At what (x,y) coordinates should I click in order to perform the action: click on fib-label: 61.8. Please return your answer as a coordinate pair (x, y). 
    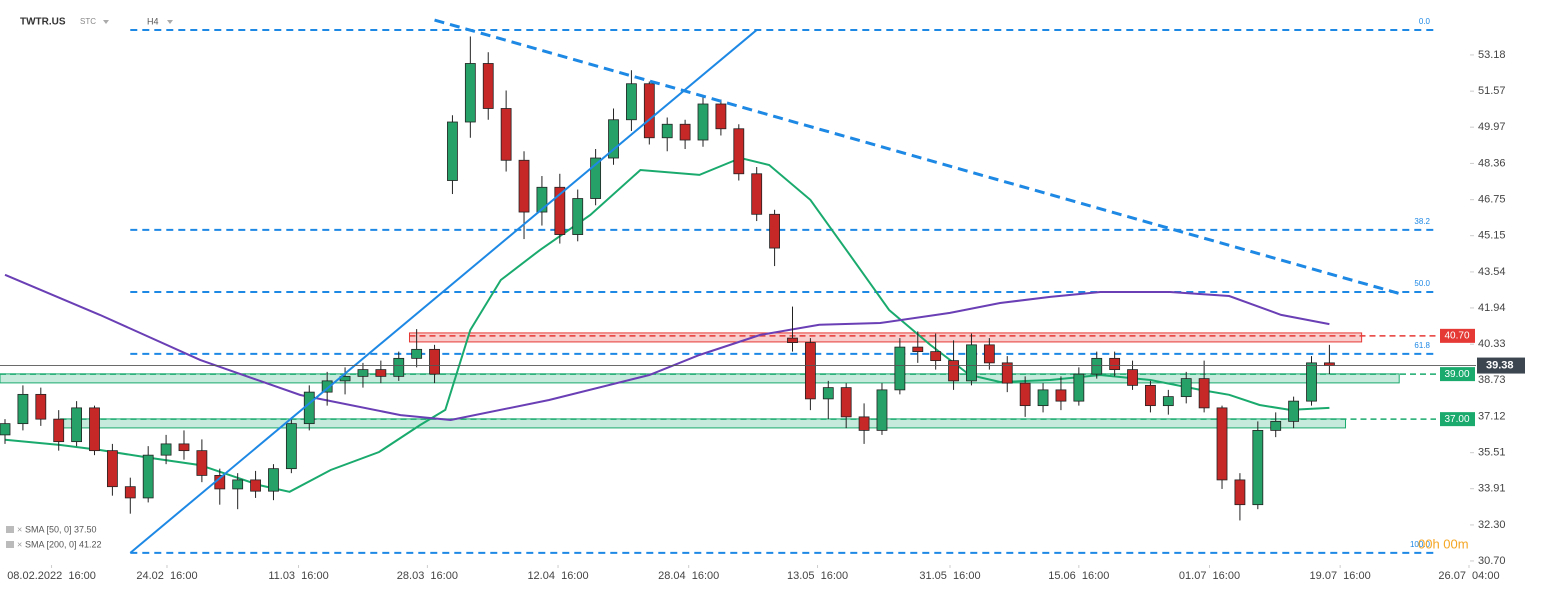
    Looking at the image, I should click on (1422, 345).